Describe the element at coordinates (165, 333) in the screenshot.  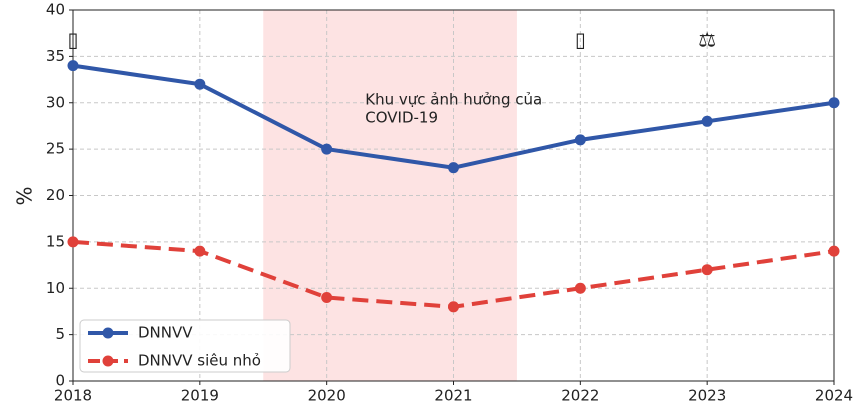
I see `legend-label: DNNVV` at that location.